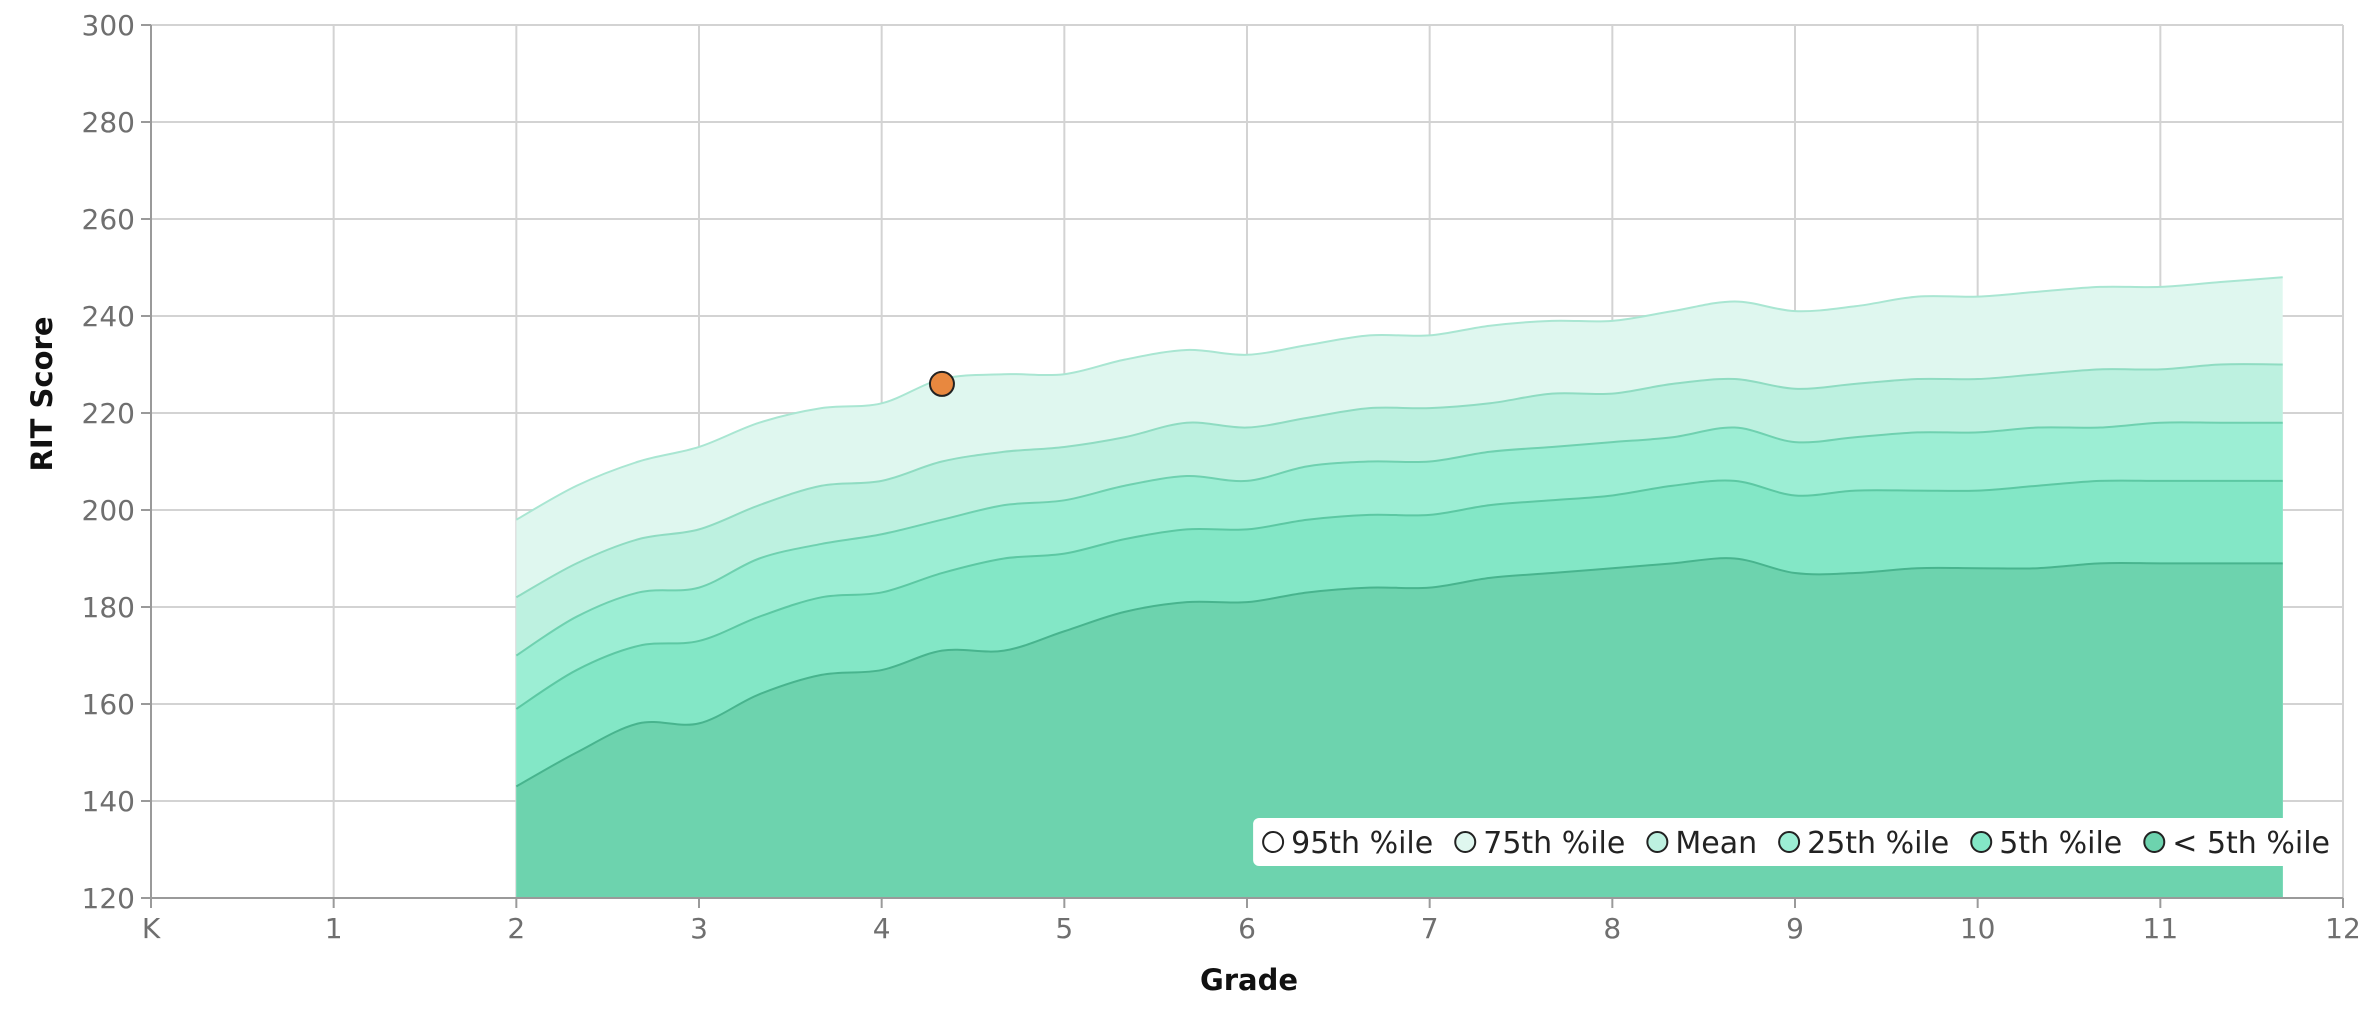  What do you see at coordinates (2251, 843) in the screenshot?
I see `legend-label: < 5th %ile` at bounding box center [2251, 843].